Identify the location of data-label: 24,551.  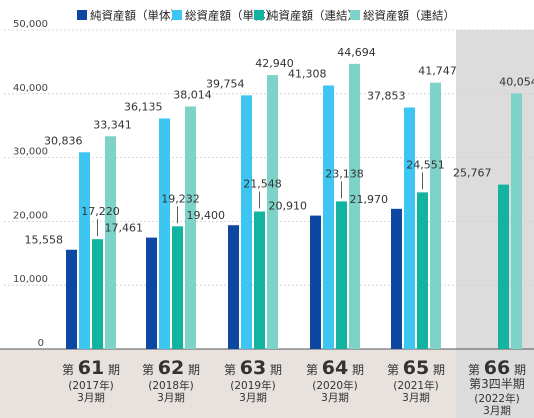
(425, 164).